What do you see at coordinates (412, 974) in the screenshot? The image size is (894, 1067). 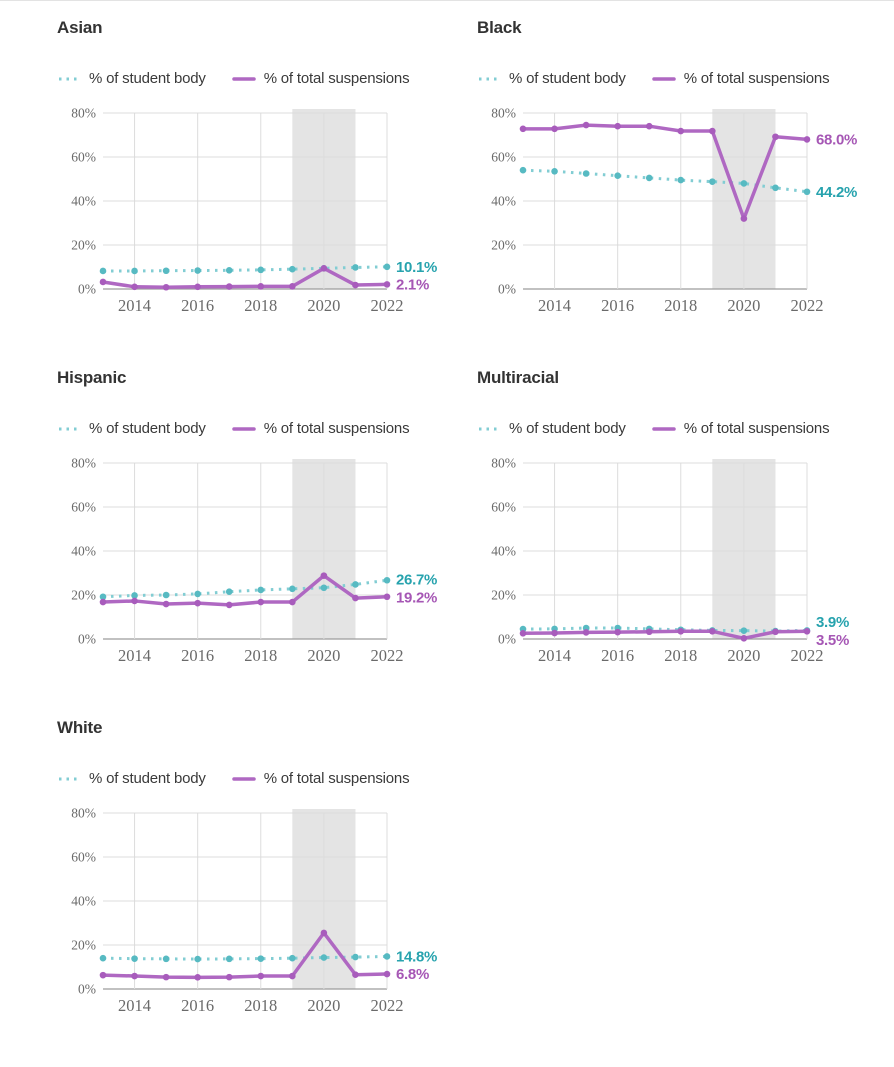 I see `series-end-label: 6.8%` at bounding box center [412, 974].